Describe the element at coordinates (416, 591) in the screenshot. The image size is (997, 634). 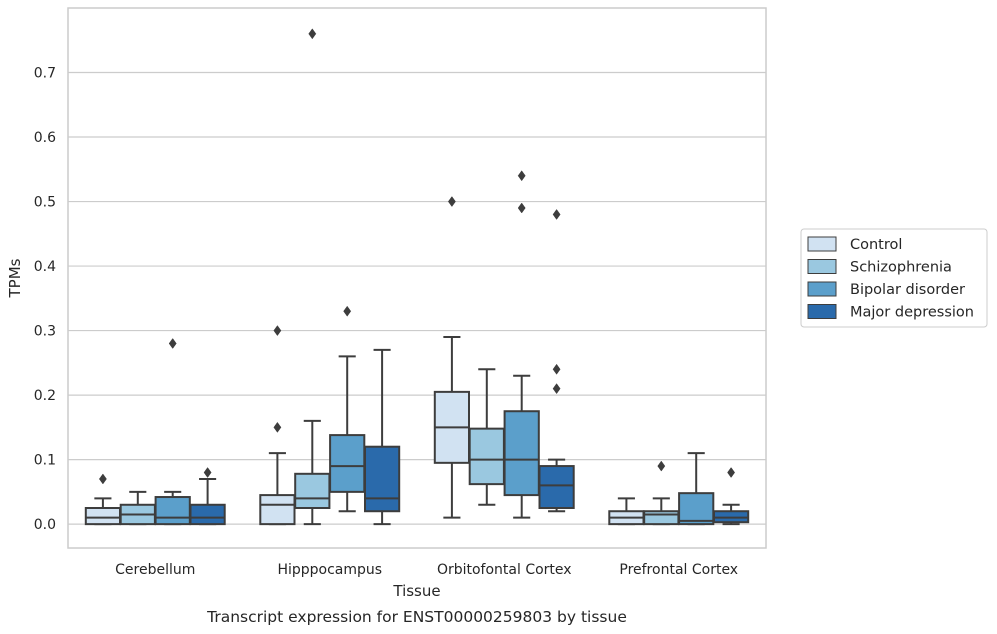
I see `x-axis-label: Tissue` at that location.